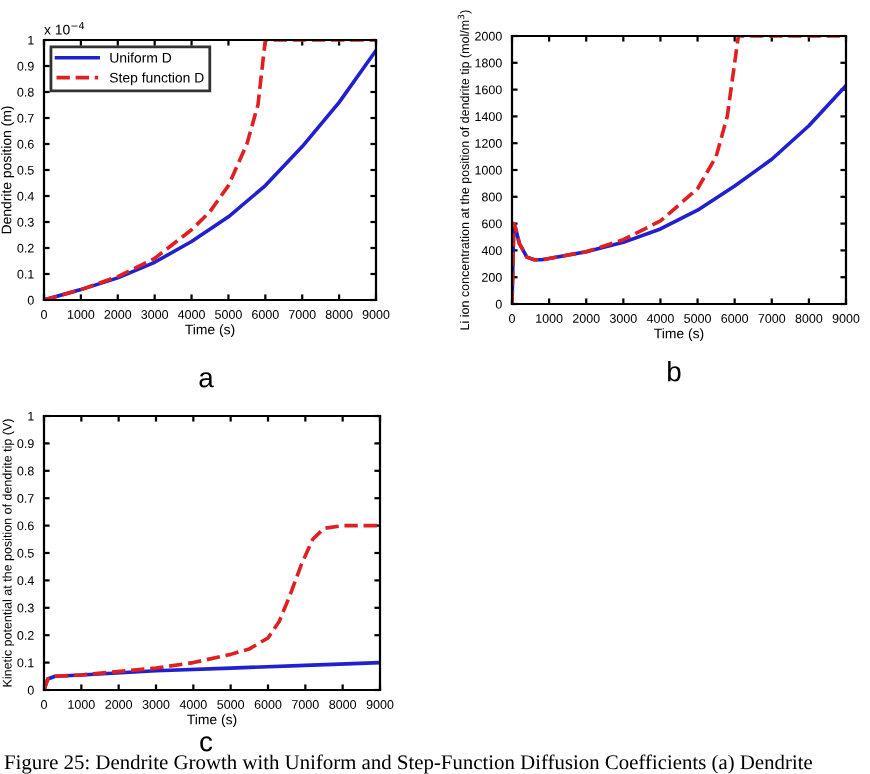 The height and width of the screenshot is (774, 870). What do you see at coordinates (408, 764) in the screenshot?
I see `caption: Figure 25: Dendrite Growth with Uniform and Step-Function Diffusion Coefficients (a) Dendrite` at bounding box center [408, 764].